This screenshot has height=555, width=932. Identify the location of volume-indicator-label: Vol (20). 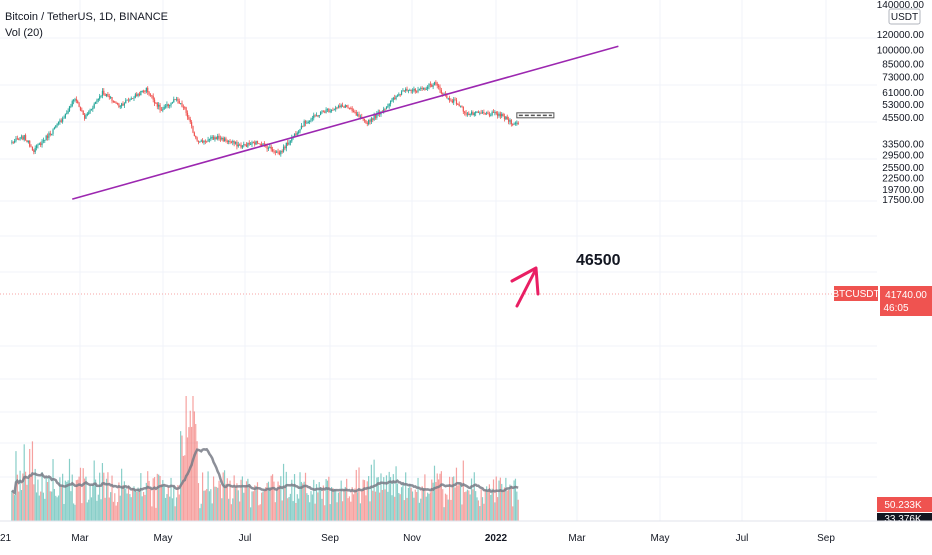
(24, 33).